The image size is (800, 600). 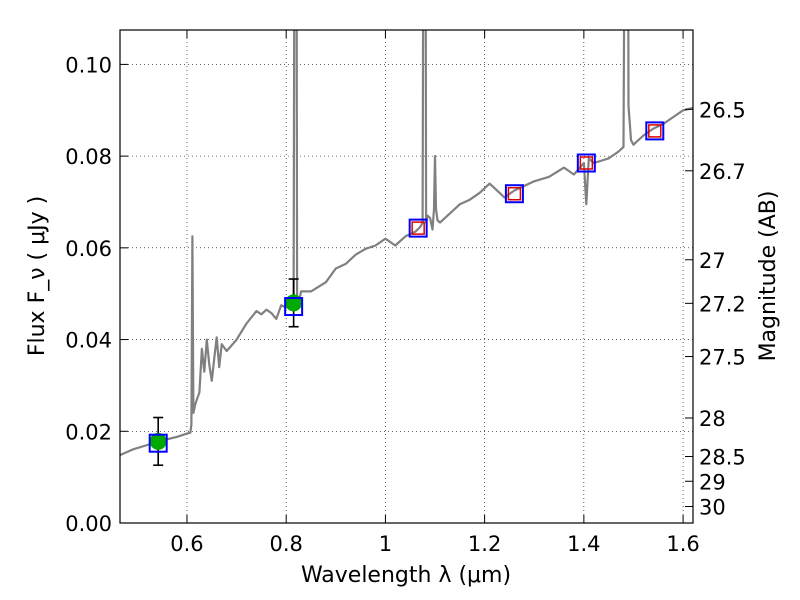 I want to click on mag-tick-label-8: 29, so click(x=712, y=482).